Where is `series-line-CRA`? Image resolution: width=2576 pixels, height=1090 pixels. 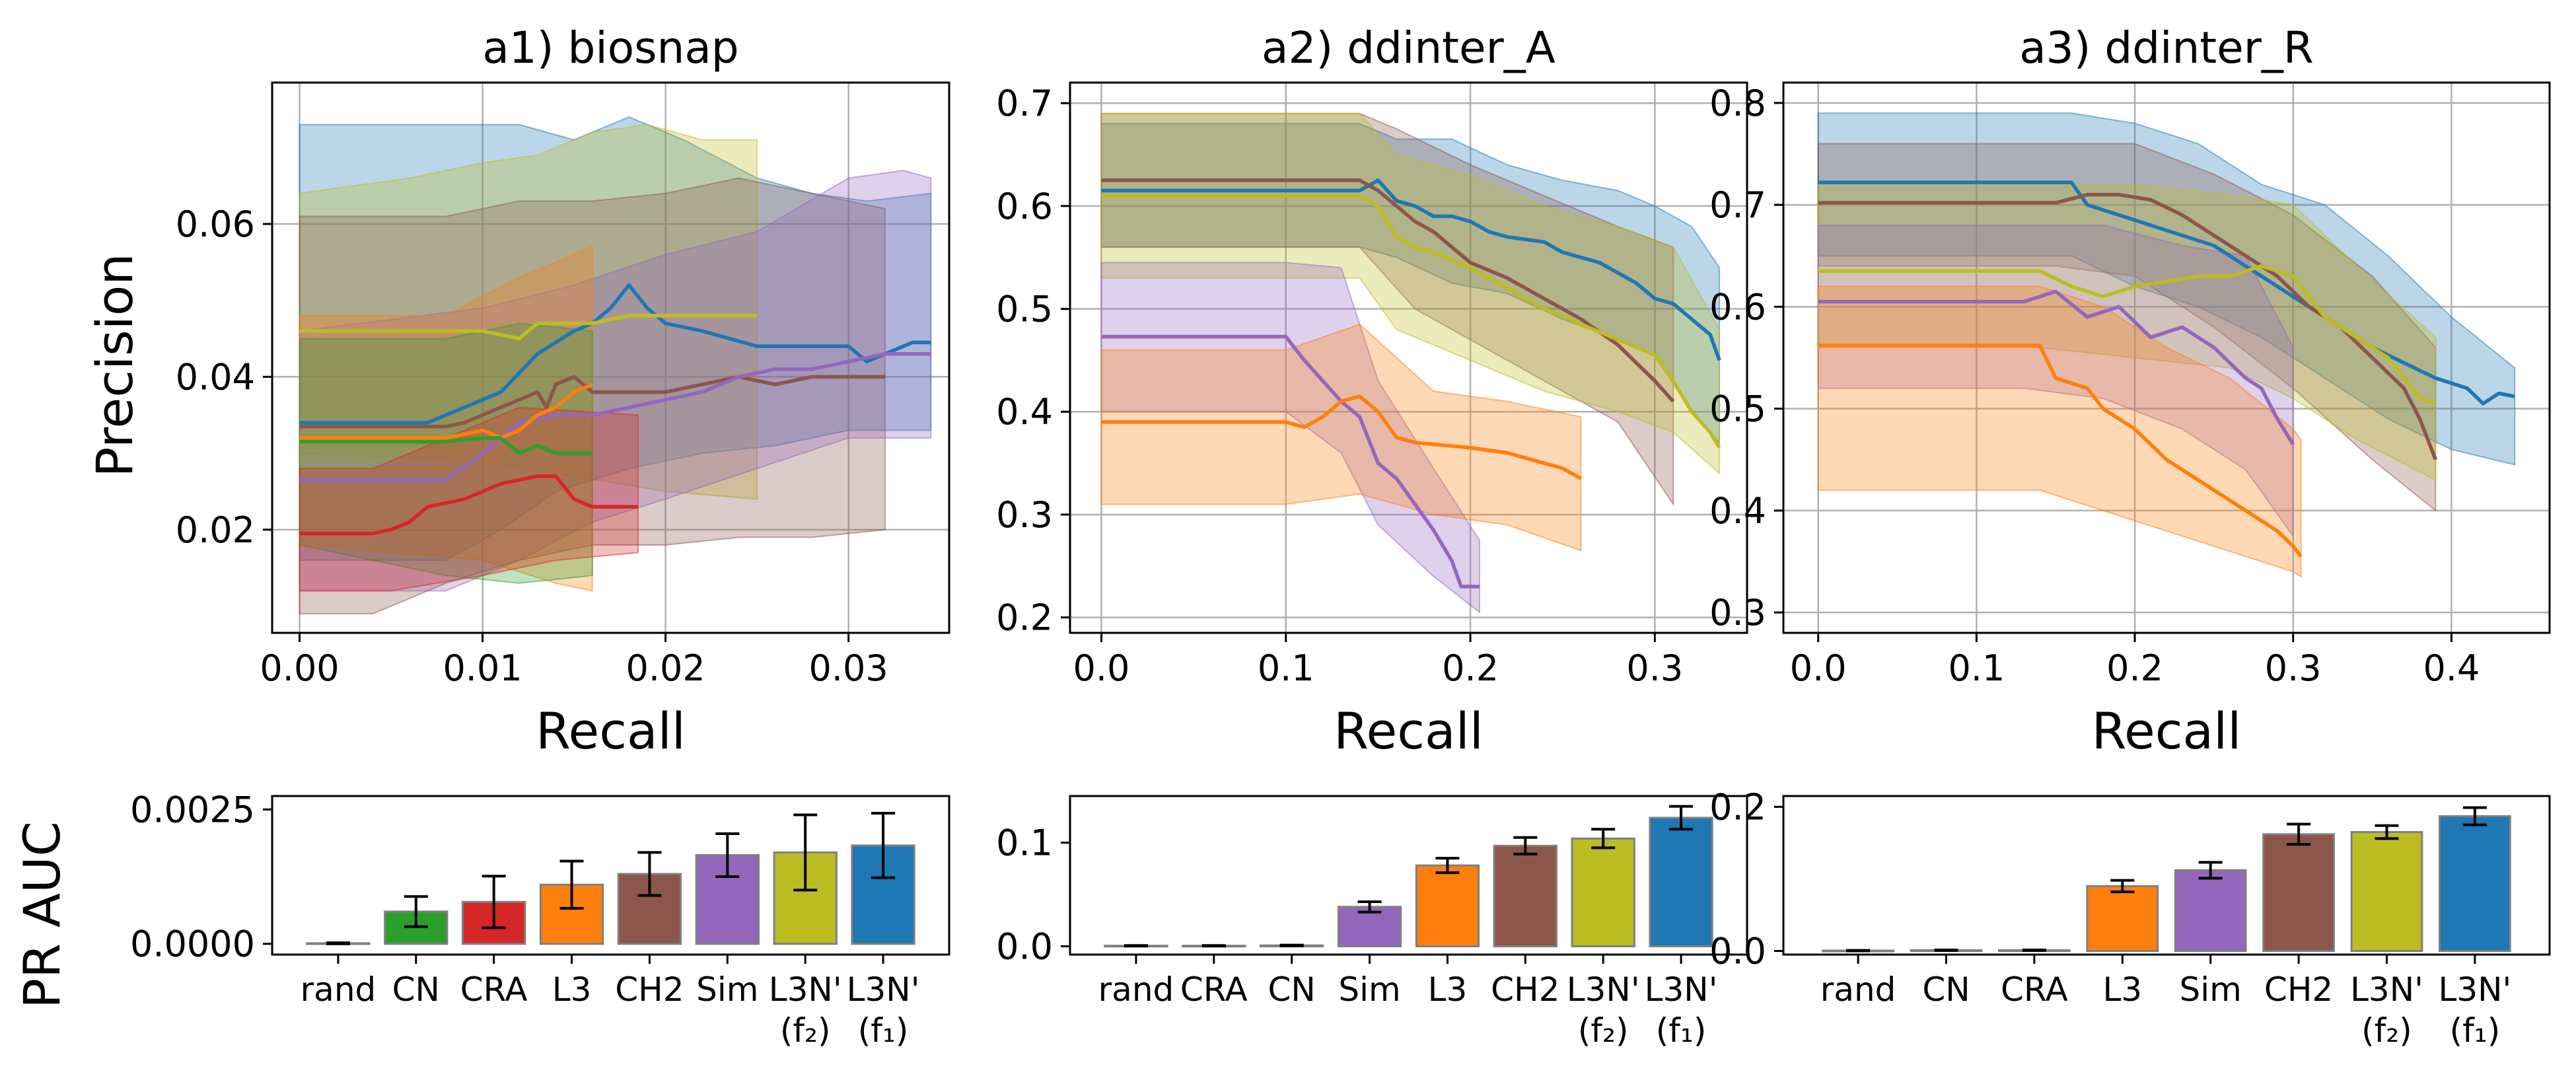 series-line-CRA is located at coordinates (469, 505).